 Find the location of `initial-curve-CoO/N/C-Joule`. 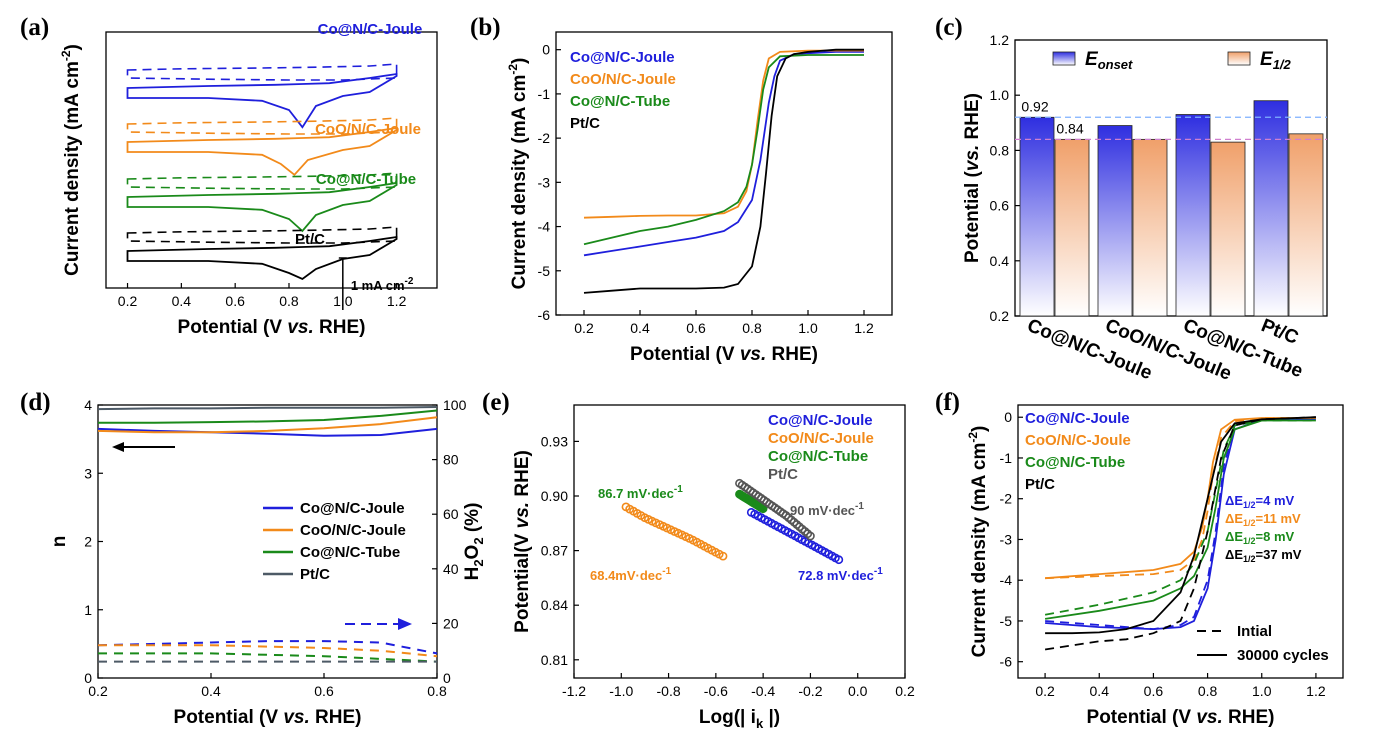

initial-curve-CoO/N/C-Joule is located at coordinates (1180, 498).